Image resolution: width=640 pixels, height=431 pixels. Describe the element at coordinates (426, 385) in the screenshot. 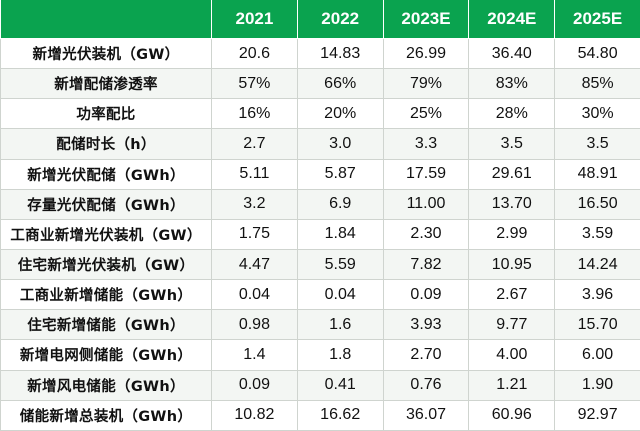

I see `value-cell: 0.76` at that location.